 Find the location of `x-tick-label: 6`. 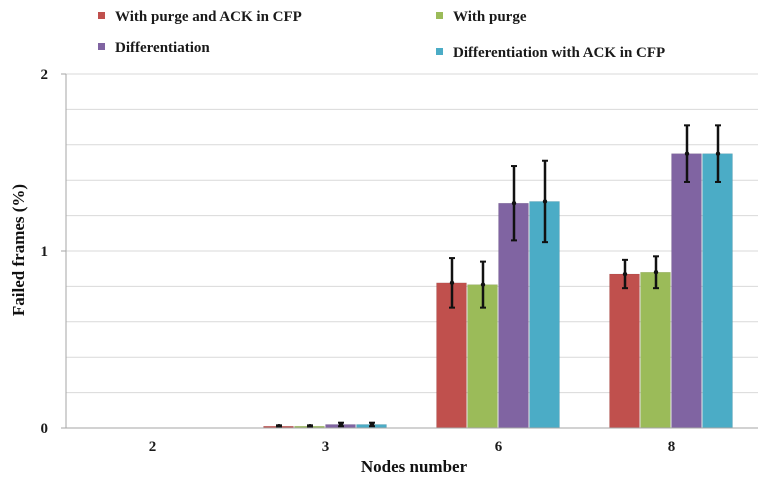

x-tick-label: 6 is located at coordinates (499, 447).